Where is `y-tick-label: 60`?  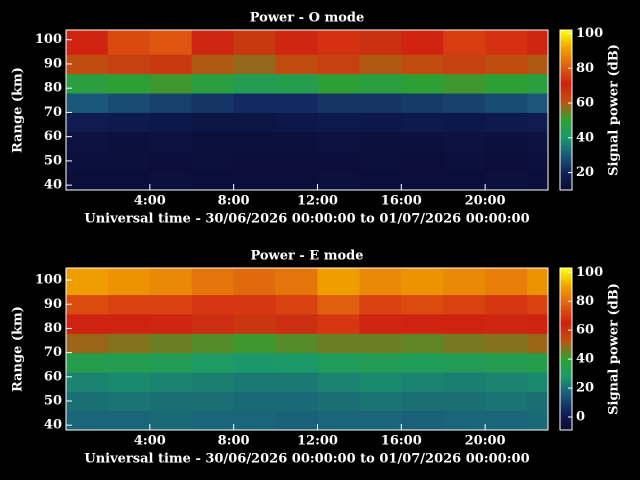 y-tick-label: 60 is located at coordinates (53, 136).